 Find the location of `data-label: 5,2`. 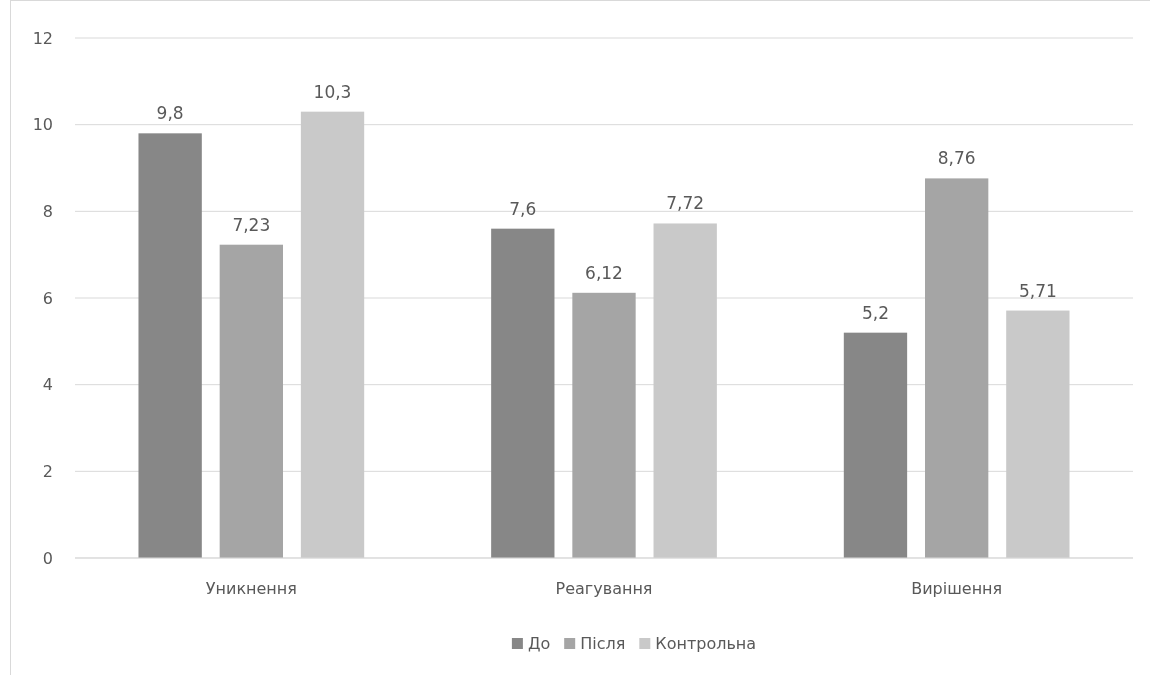

data-label: 5,2 is located at coordinates (875, 312).